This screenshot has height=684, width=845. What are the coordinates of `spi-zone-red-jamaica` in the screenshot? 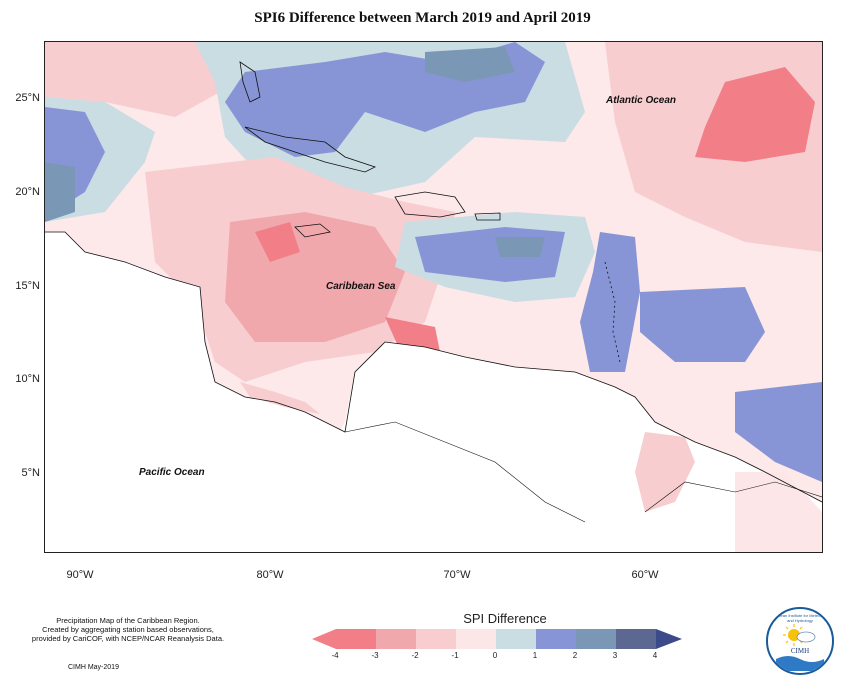 It's located at (277, 242).